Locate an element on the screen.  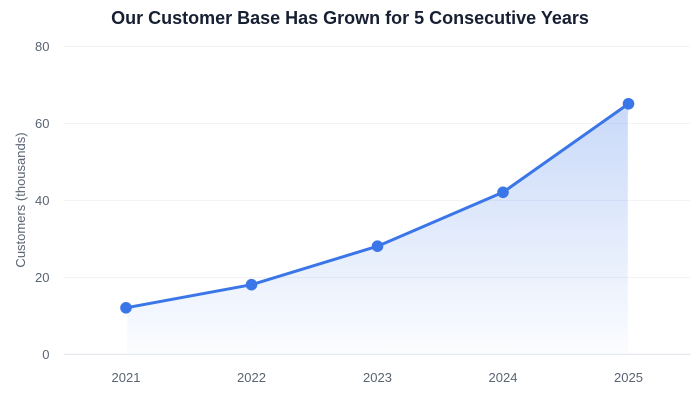
svg-text: Customers (thousands) is located at coordinates (20, 199).